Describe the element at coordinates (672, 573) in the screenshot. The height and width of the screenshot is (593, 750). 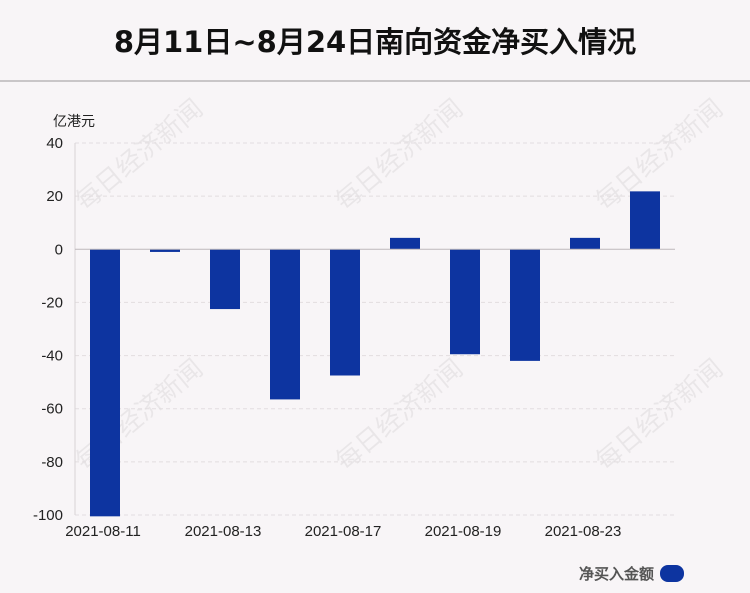
I see `legend-swatch` at that location.